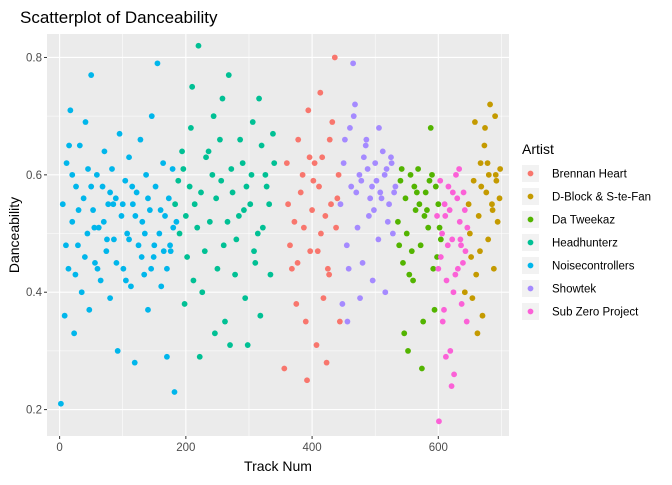 This screenshot has width=672, height=485. What do you see at coordinates (578, 265) in the screenshot?
I see `legend-item-noisecontrollers: Noisecontrollers` at bounding box center [578, 265].